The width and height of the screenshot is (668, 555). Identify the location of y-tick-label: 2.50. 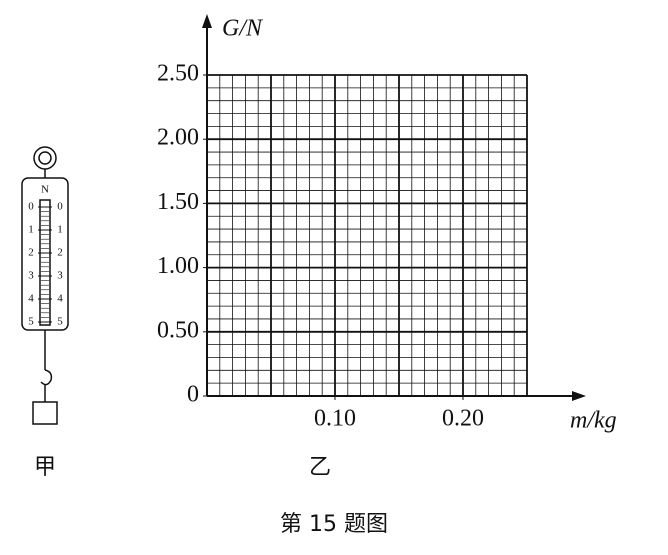
(178, 74).